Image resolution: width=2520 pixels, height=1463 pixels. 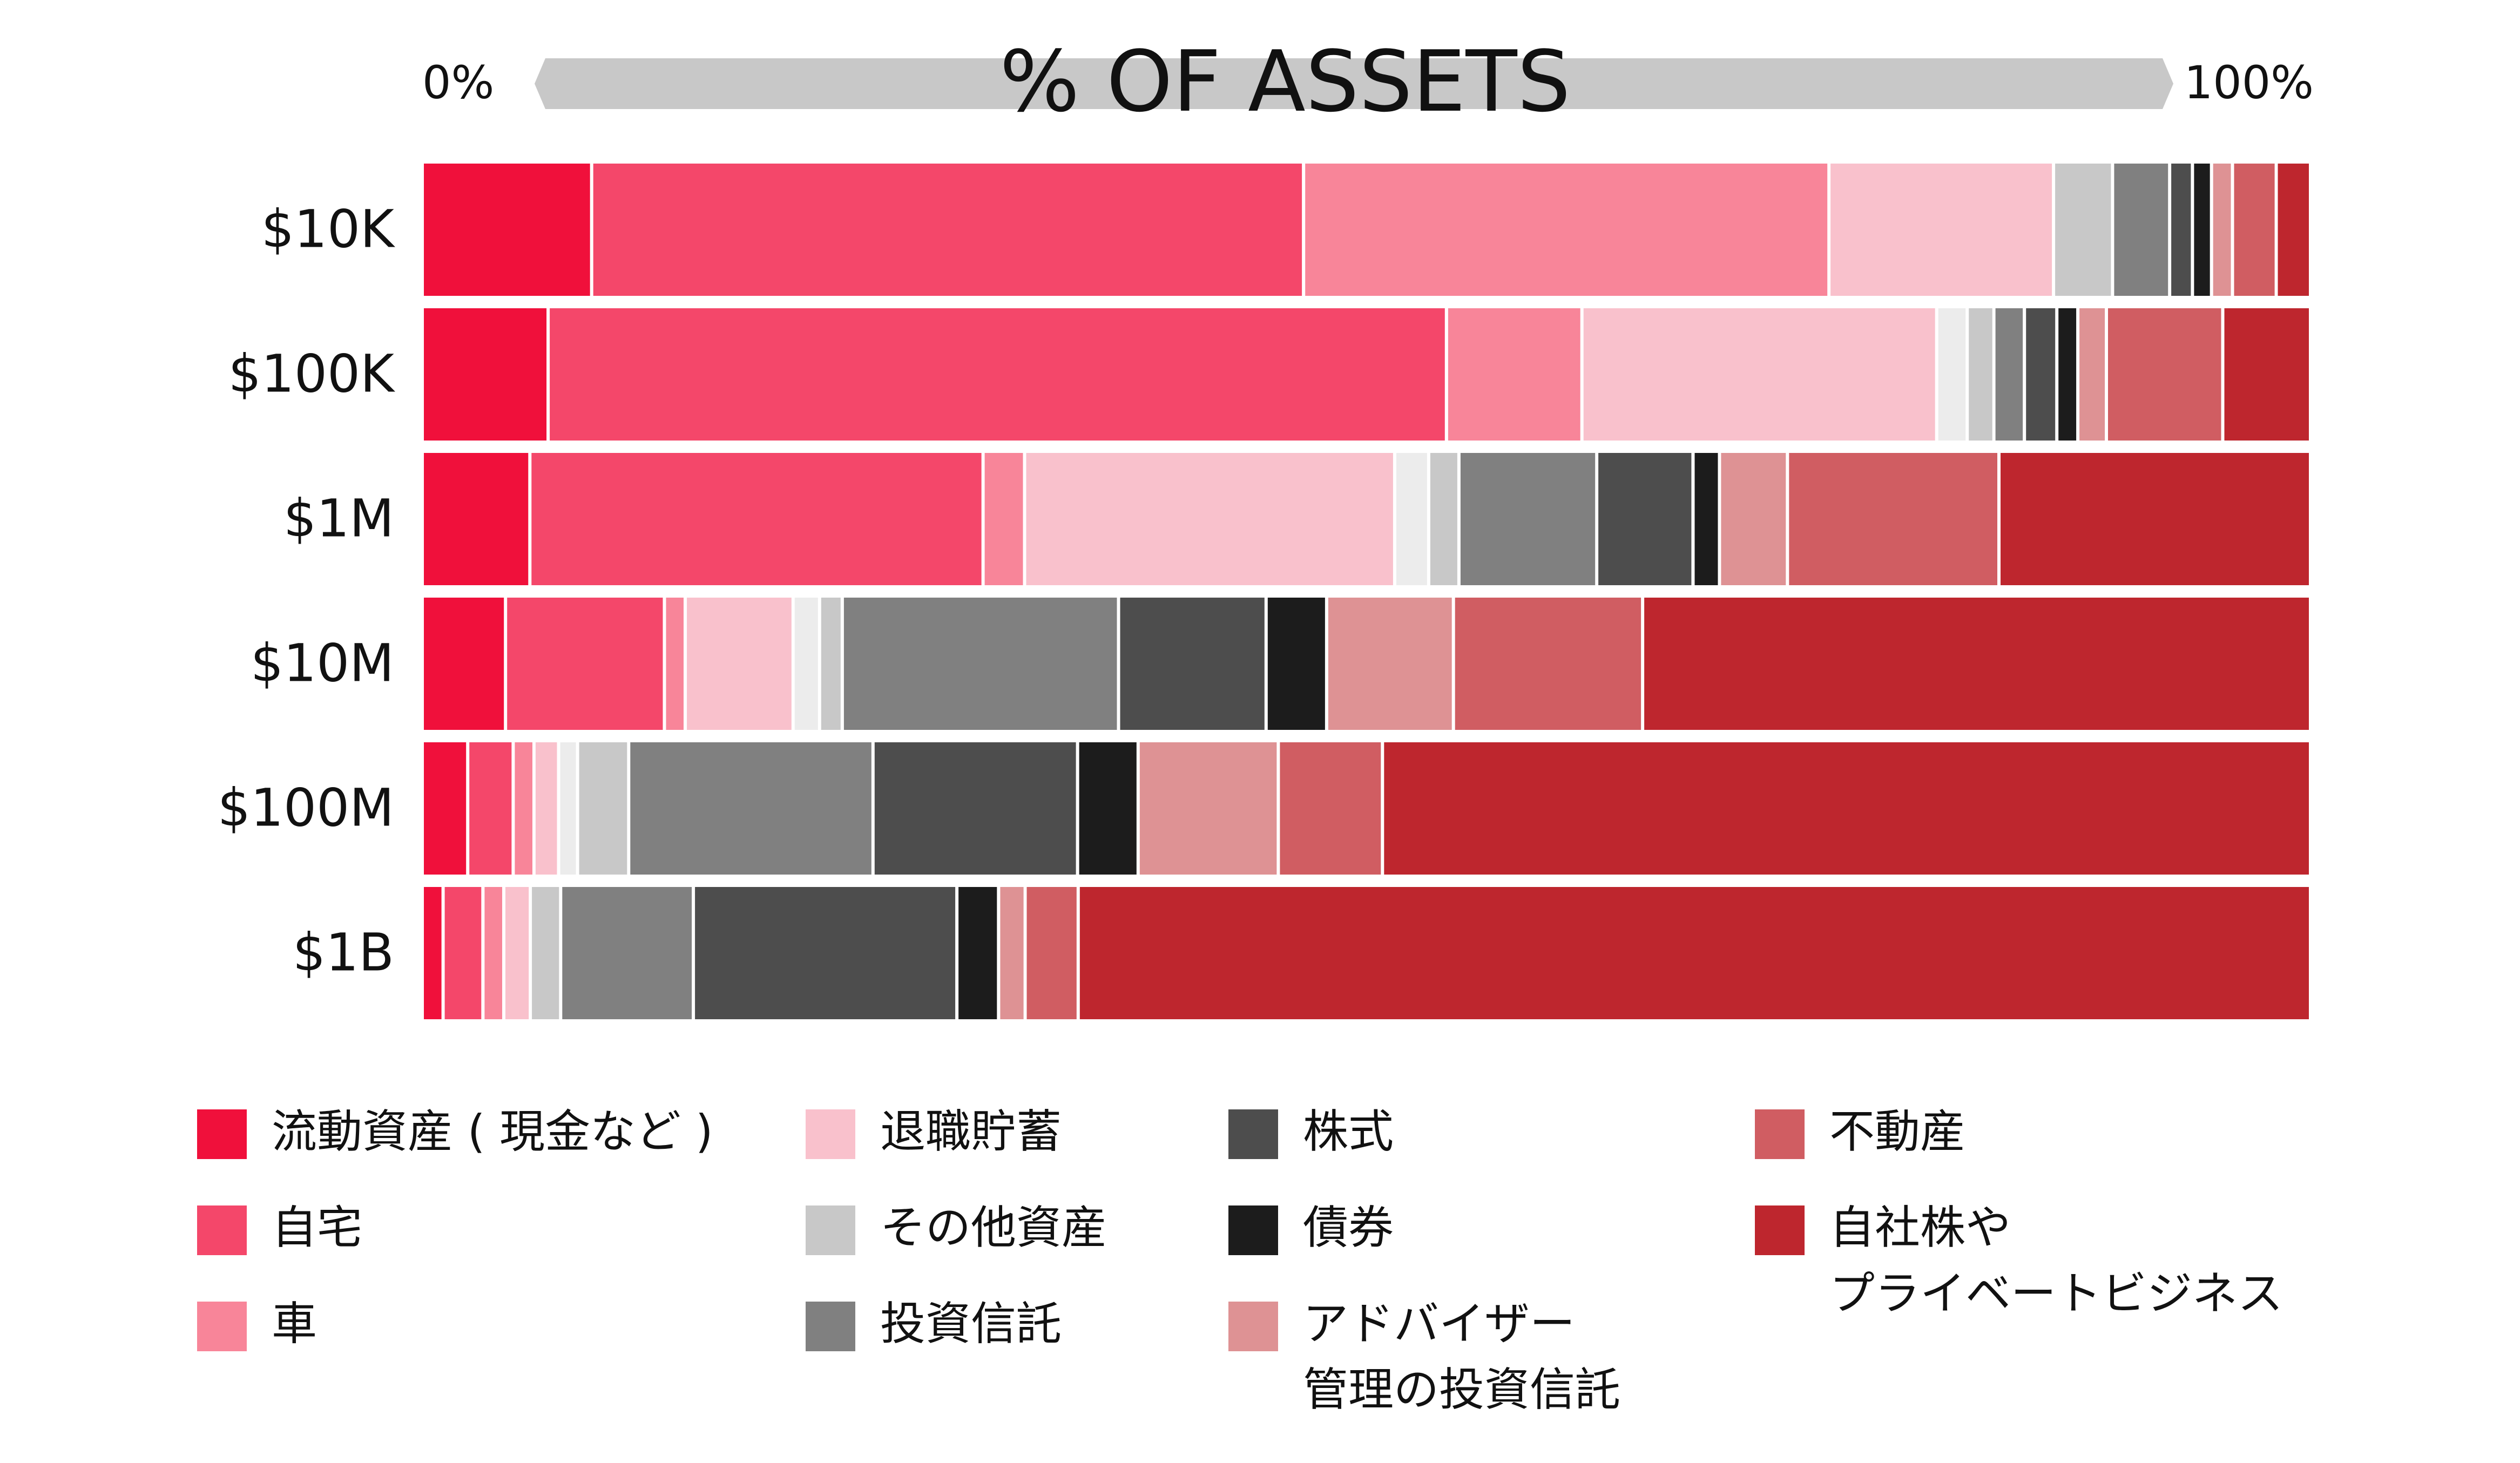 I want to click on legend-label: プライベートビジネス, so click(x=2056, y=1293).